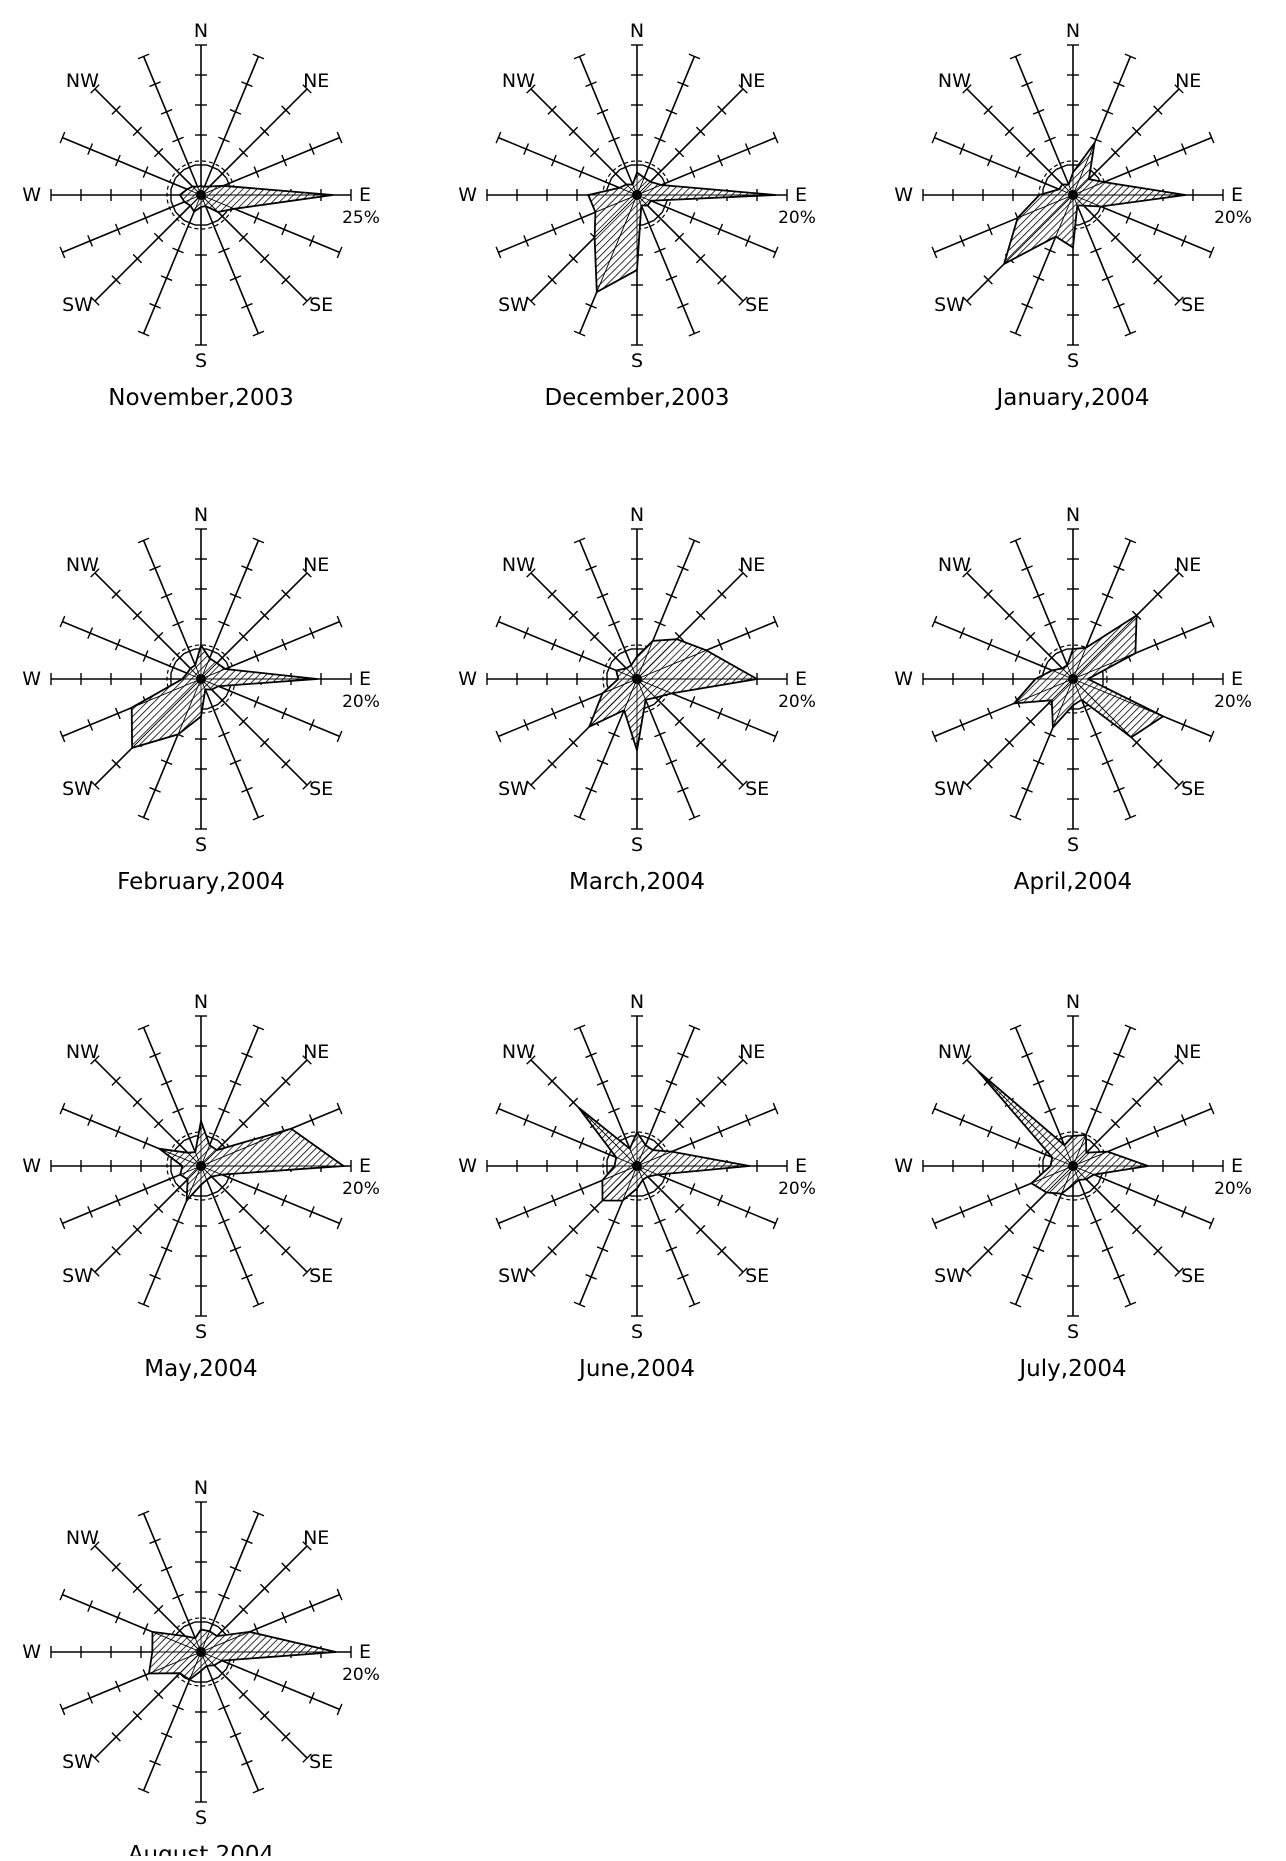 This screenshot has height=1861, width=1286. I want to click on spoke-ese, so click(270, 708).